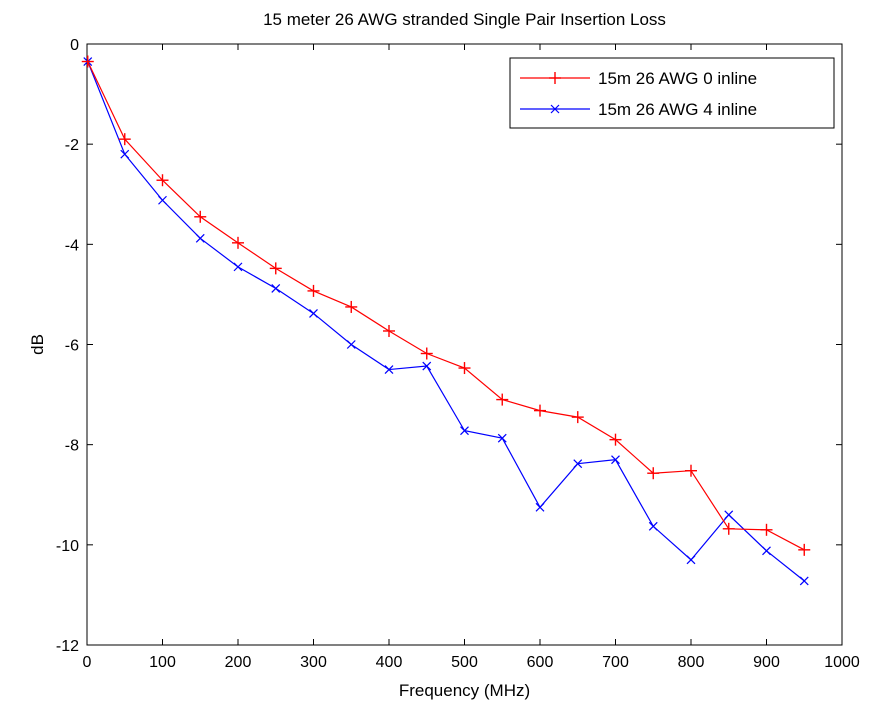  What do you see at coordinates (615, 662) in the screenshot?
I see `x-tick-label: 700` at bounding box center [615, 662].